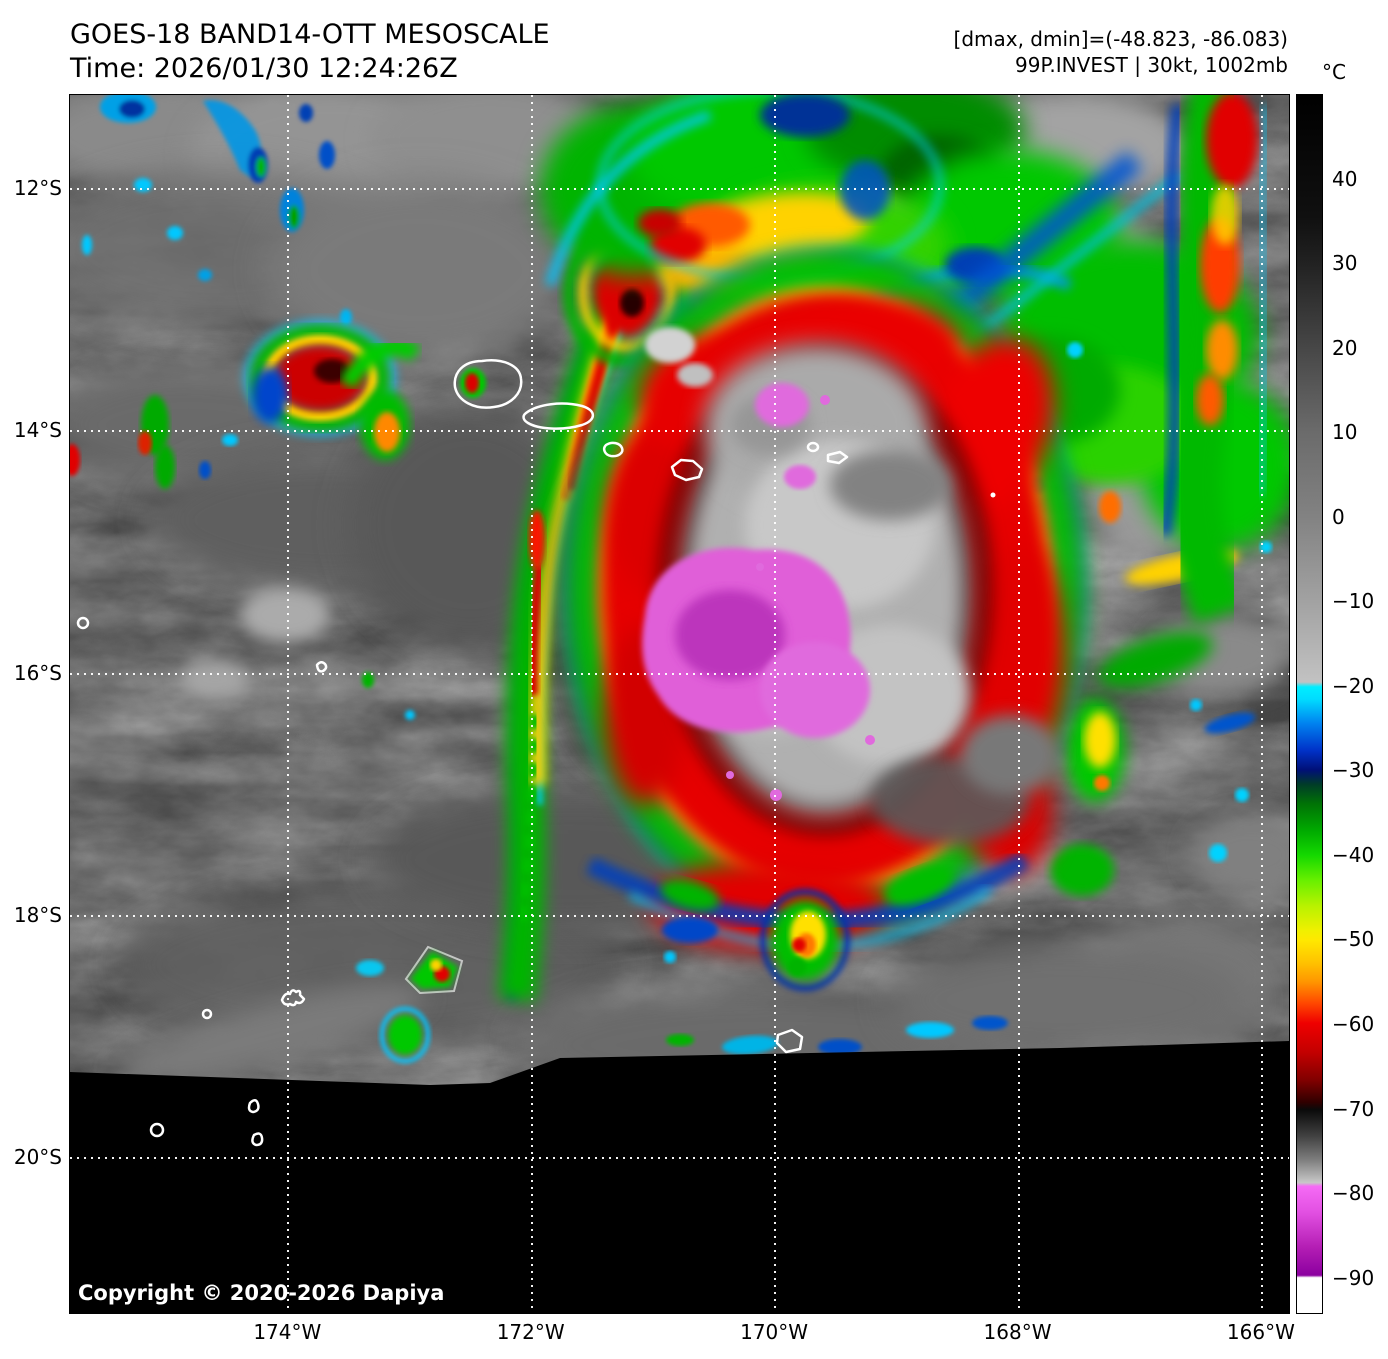 This screenshot has height=1359, width=1388. I want to click on east-band, so click(1214, 360).